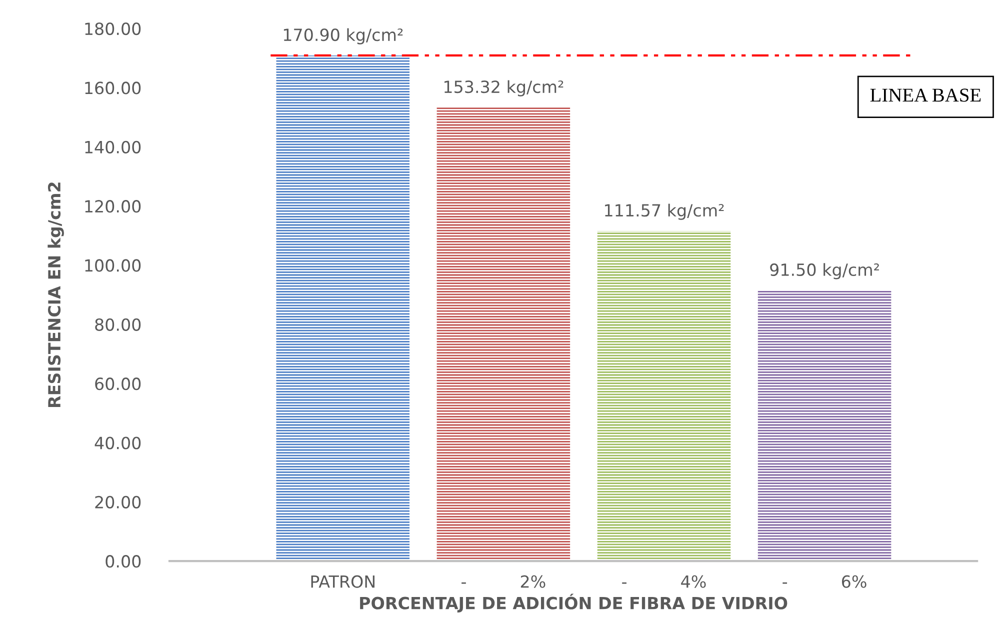  What do you see at coordinates (342, 581) in the screenshot?
I see `x-tick-label: PATRON` at bounding box center [342, 581].